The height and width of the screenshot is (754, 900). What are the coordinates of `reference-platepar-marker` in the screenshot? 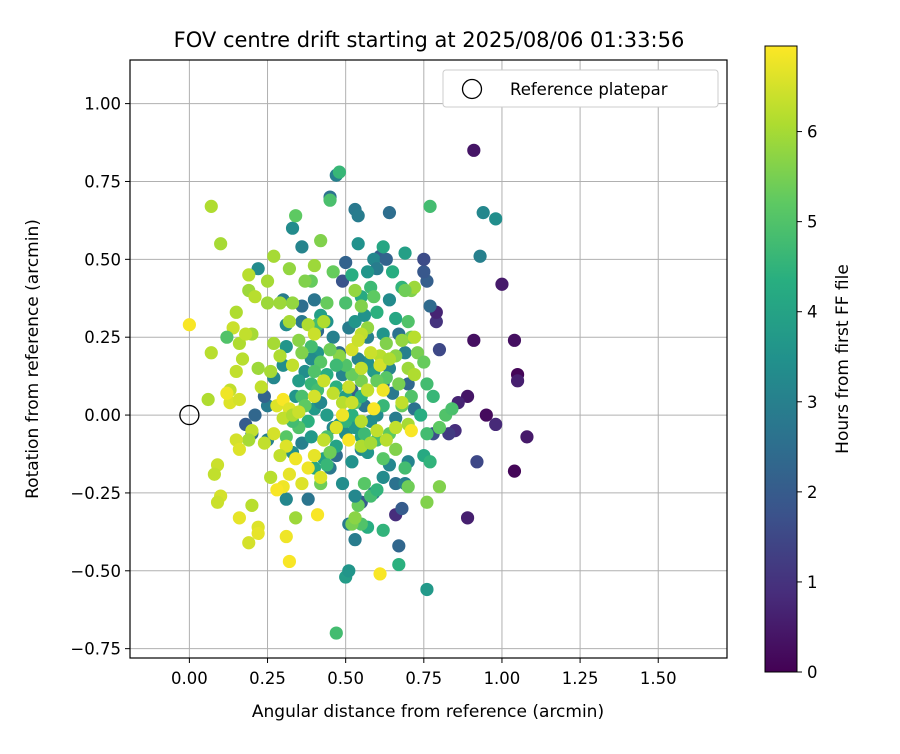 It's located at (189, 415).